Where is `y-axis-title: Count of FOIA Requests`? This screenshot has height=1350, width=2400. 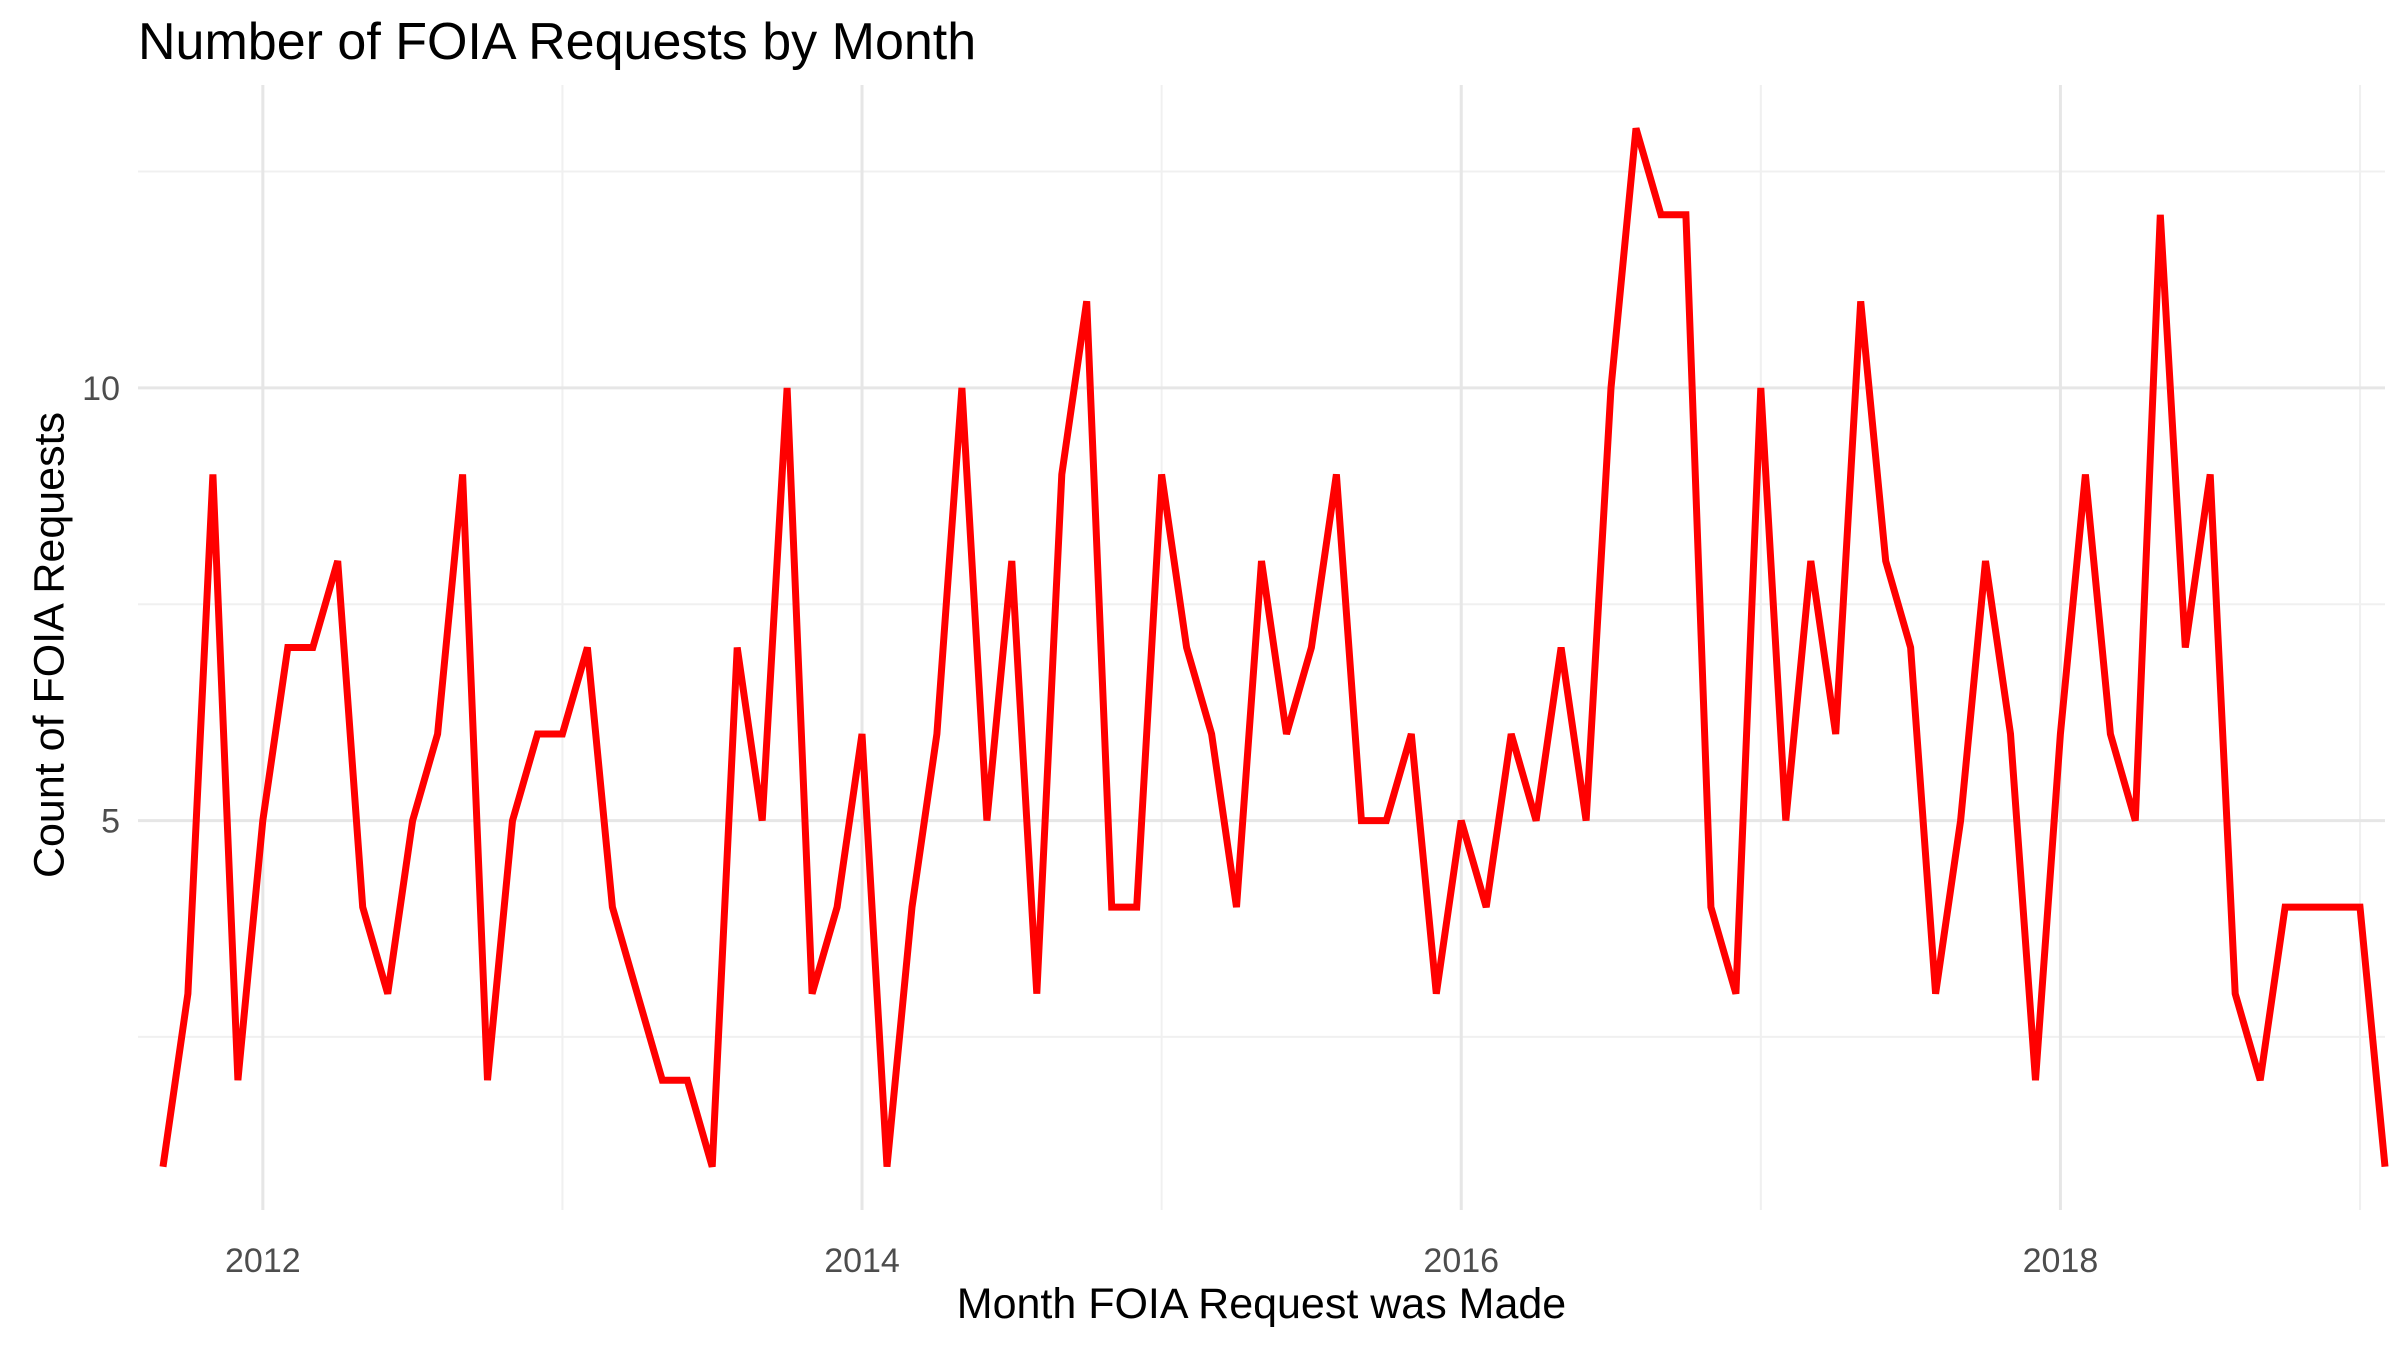
y-axis-title: Count of FOIA Requests is located at coordinates (49, 645).